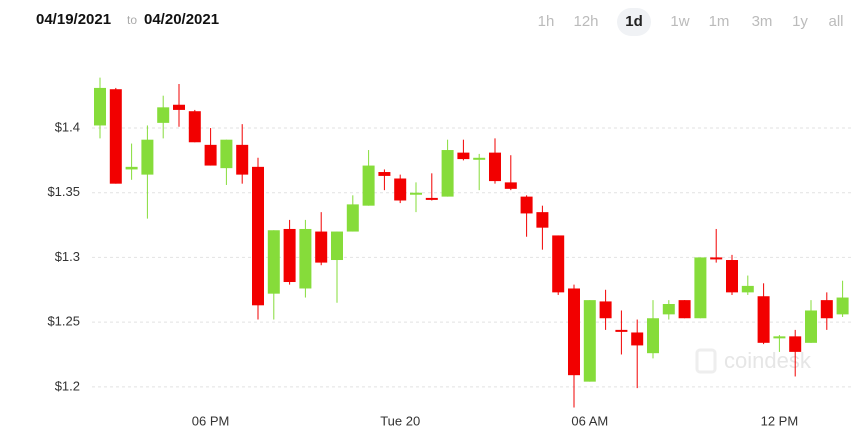 Image resolution: width=864 pixels, height=442 pixels. I want to click on range-button: 1d, so click(634, 21).